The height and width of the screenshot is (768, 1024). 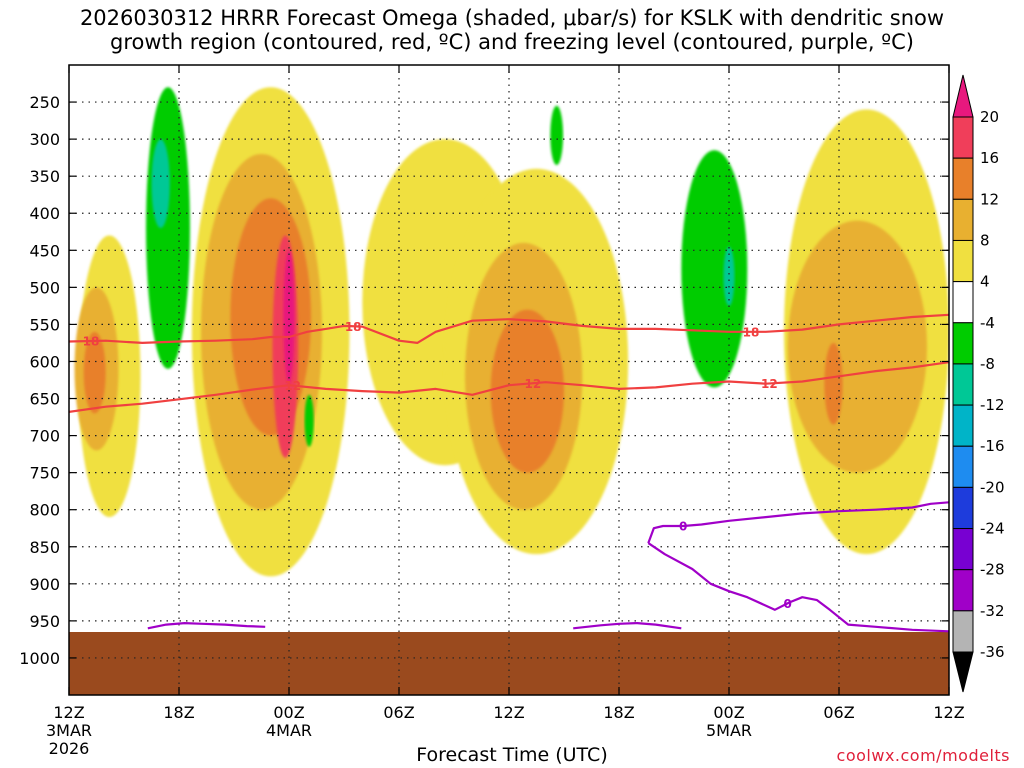 What do you see at coordinates (948, 712) in the screenshot?
I see `x-tick-label-48: 12Z` at bounding box center [948, 712].